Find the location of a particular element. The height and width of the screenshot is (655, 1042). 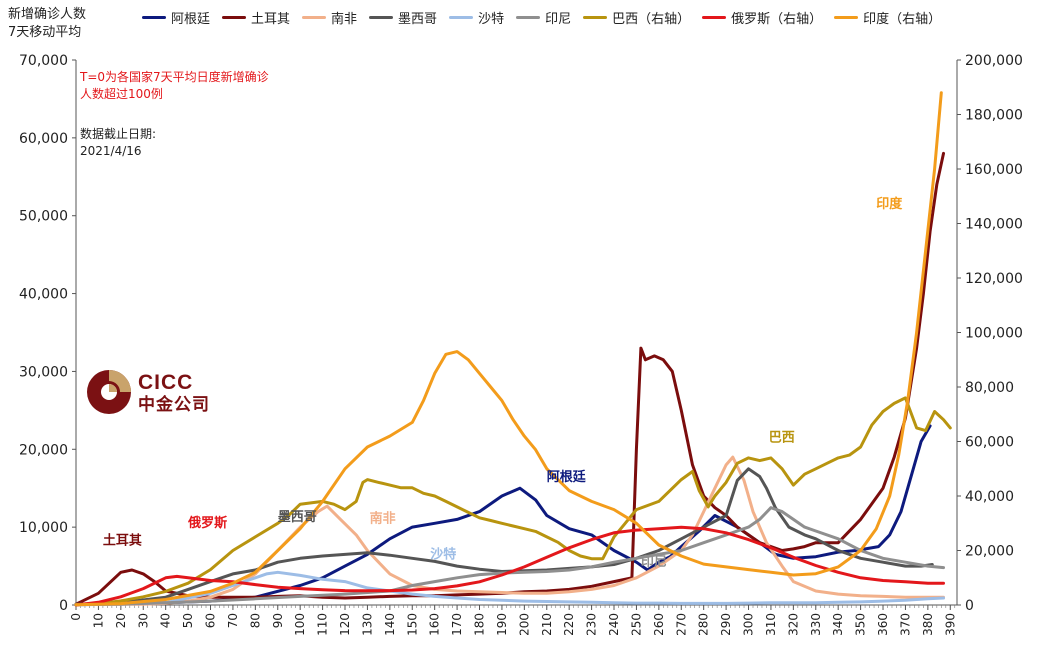

y-tick-label-right: 0 is located at coordinates (969, 606).